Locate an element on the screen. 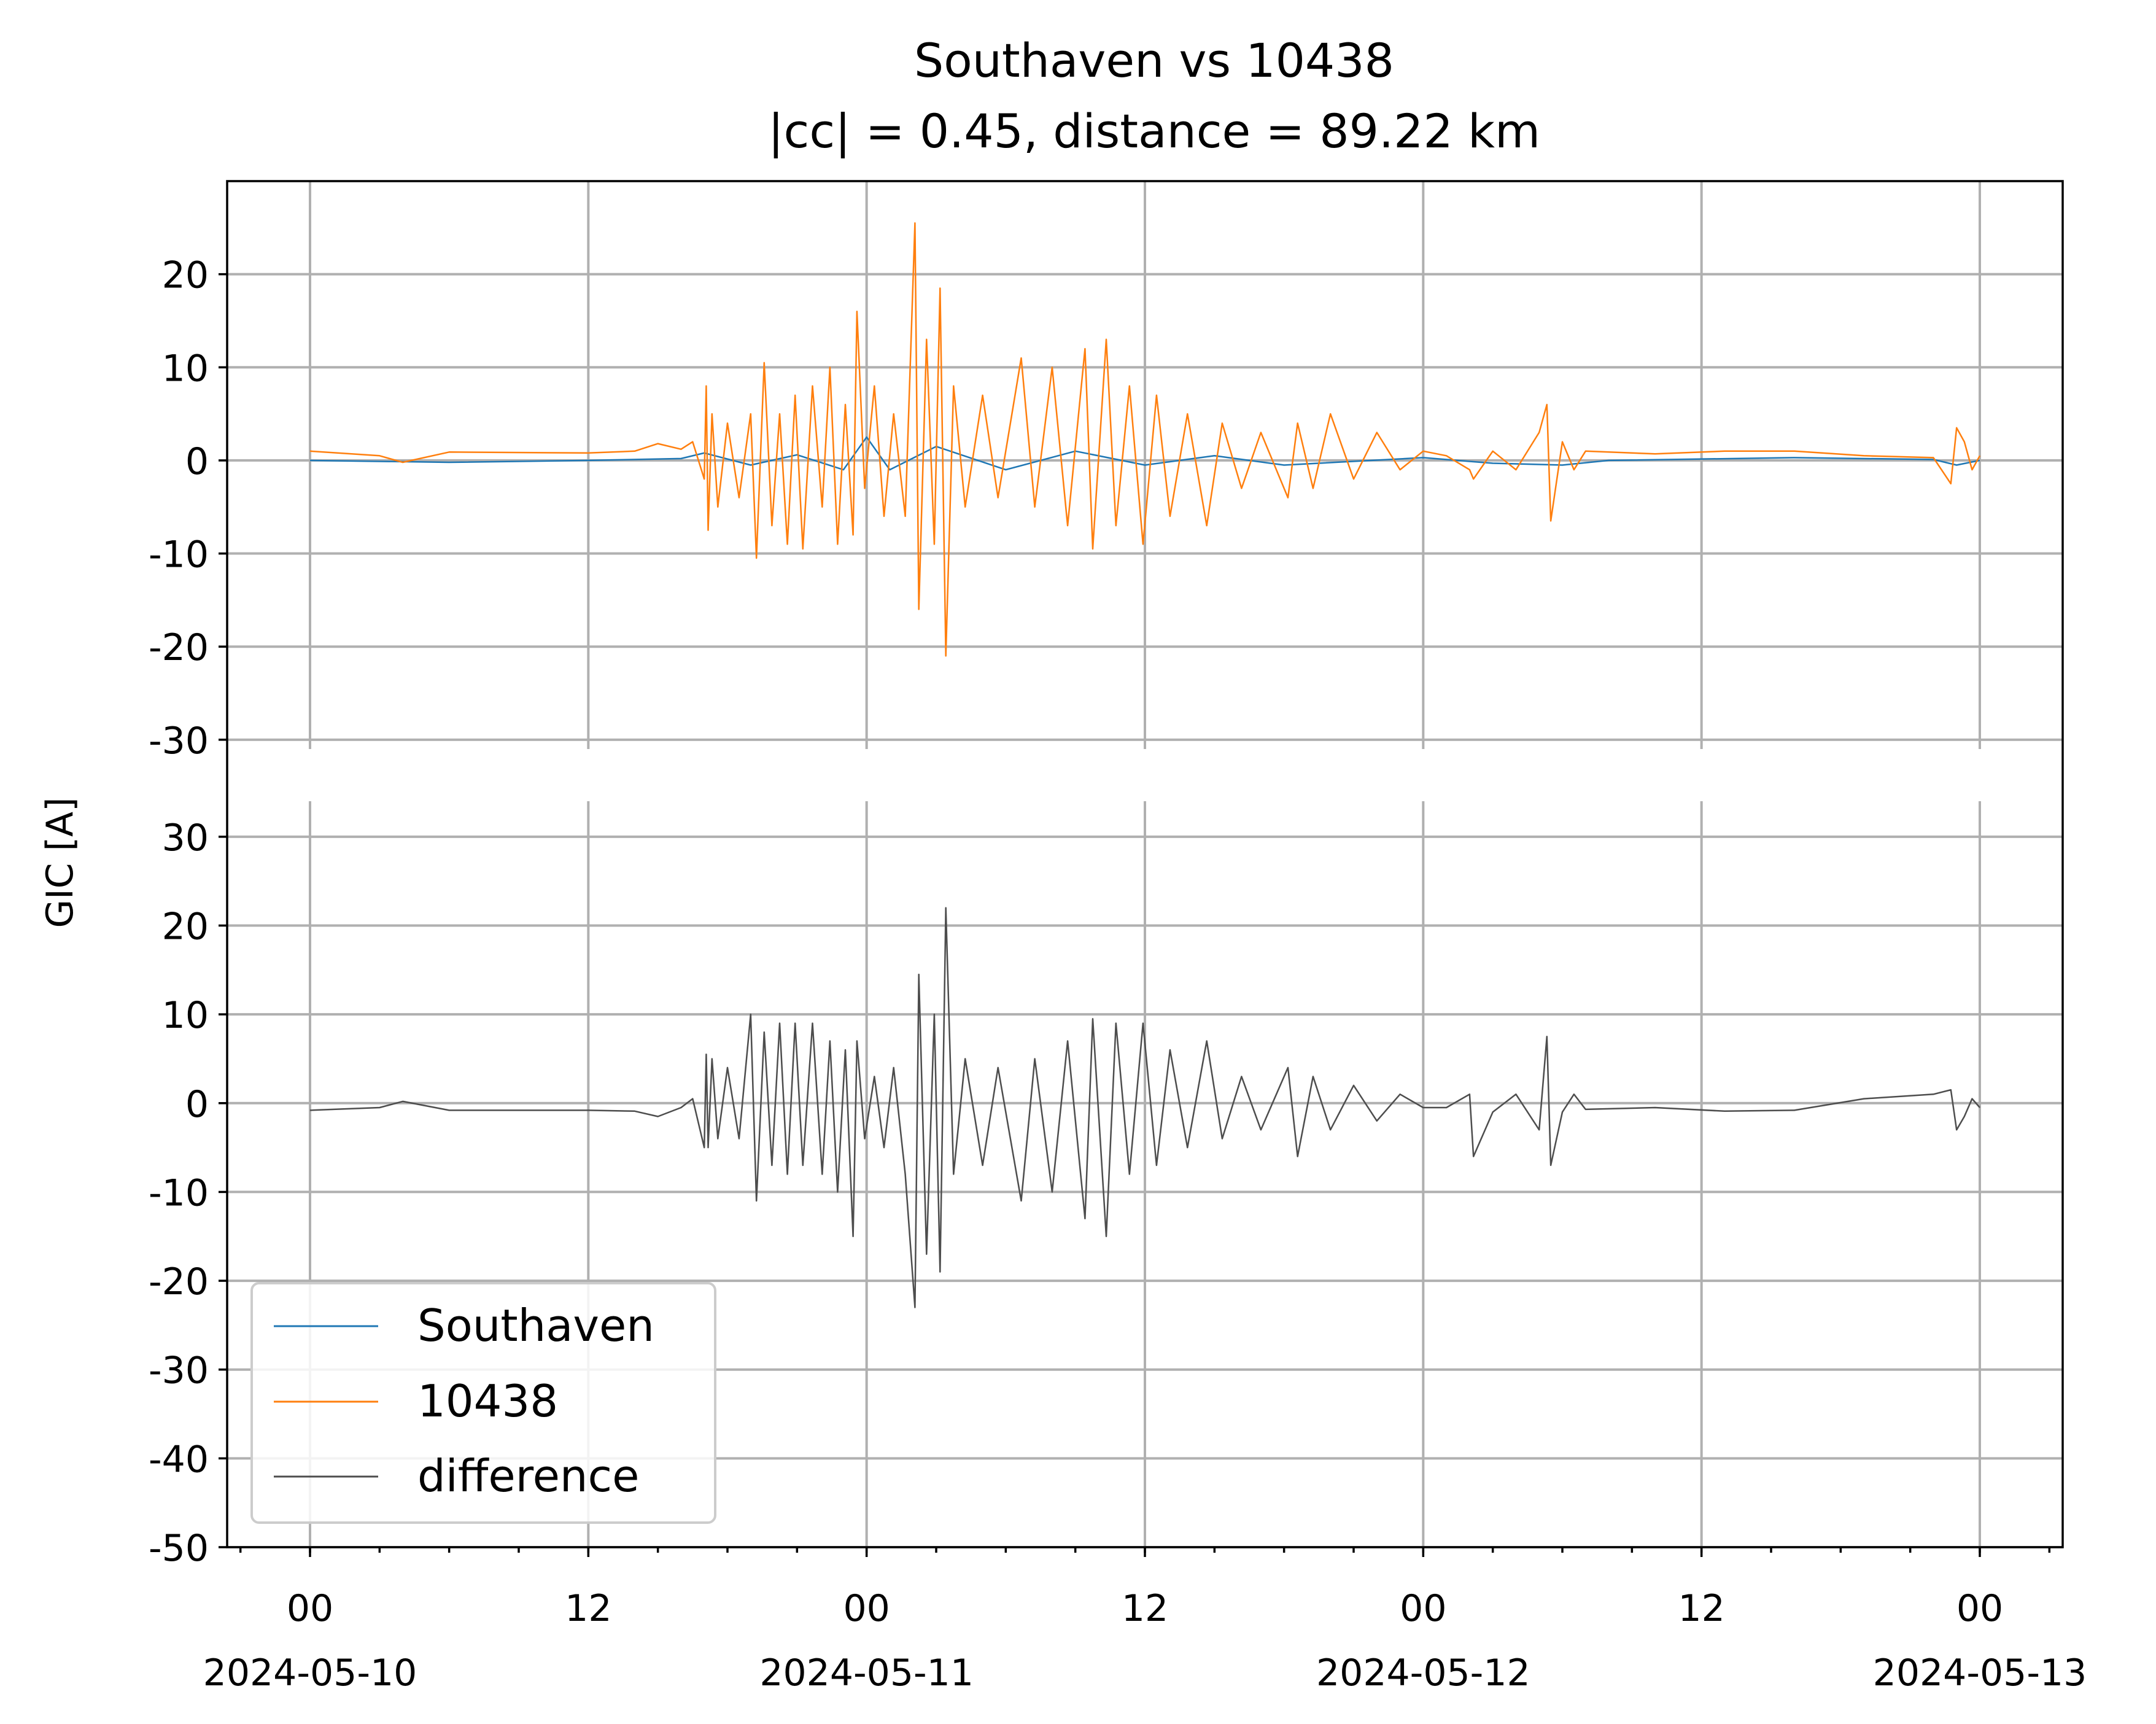 Image resolution: width=2156 pixels, height=1724 pixels. x-tick-label-date: 2024-05-13 is located at coordinates (1980, 1673).